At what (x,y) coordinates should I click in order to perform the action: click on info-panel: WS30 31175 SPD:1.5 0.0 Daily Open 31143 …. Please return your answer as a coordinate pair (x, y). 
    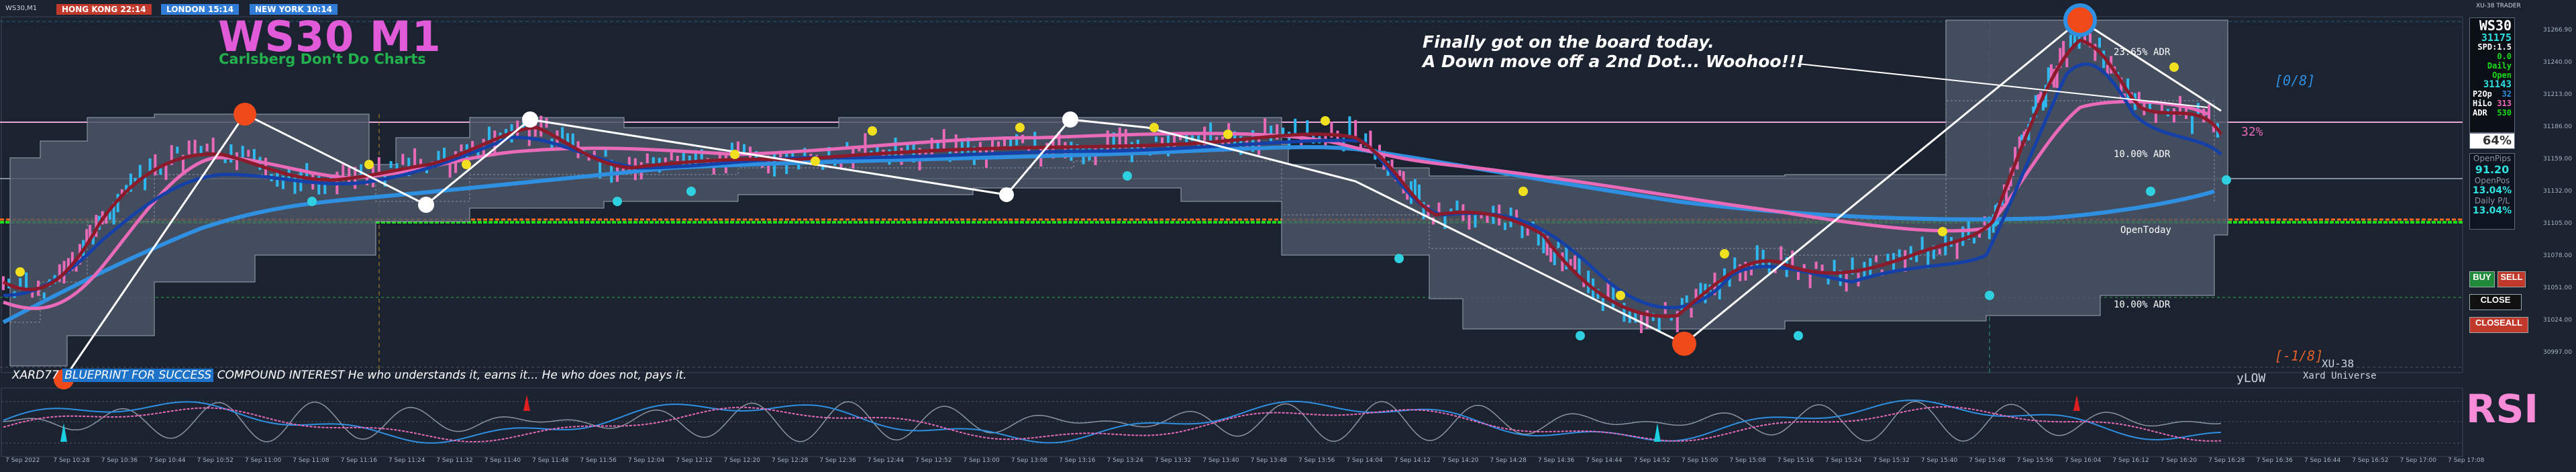
    Looking at the image, I should click on (2492, 75).